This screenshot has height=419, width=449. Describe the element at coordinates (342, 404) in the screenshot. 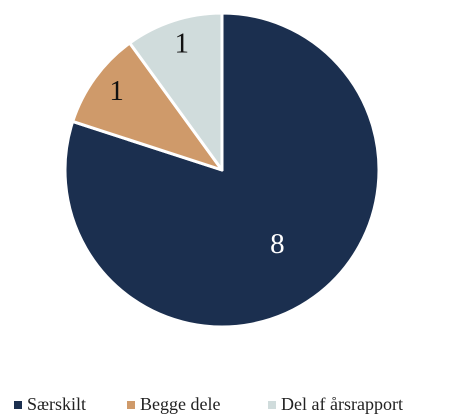

I see `legend-label: Del af årsrapport` at that location.